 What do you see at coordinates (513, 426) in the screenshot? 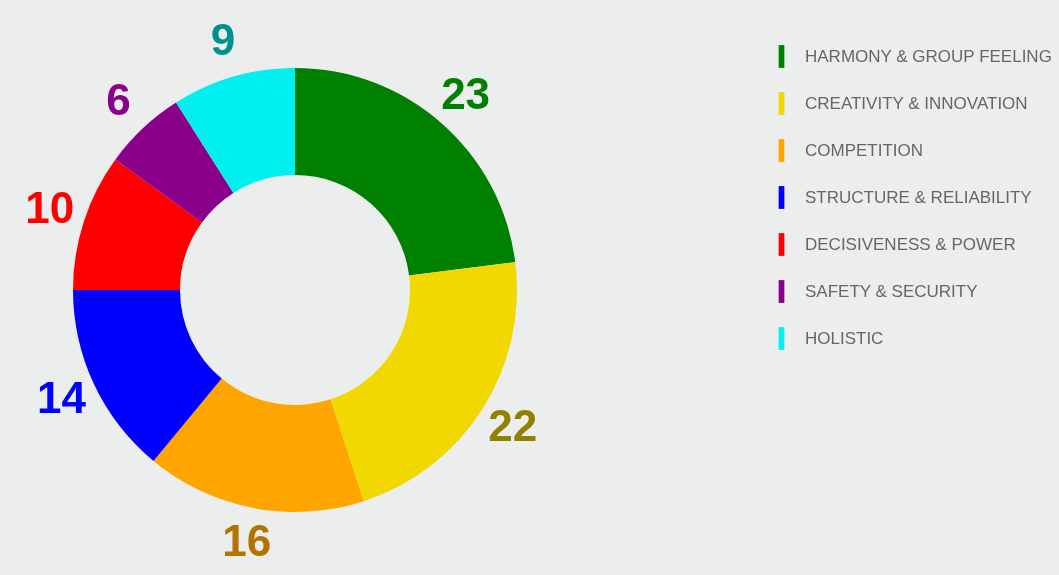
I see `data-label: 22` at bounding box center [513, 426].